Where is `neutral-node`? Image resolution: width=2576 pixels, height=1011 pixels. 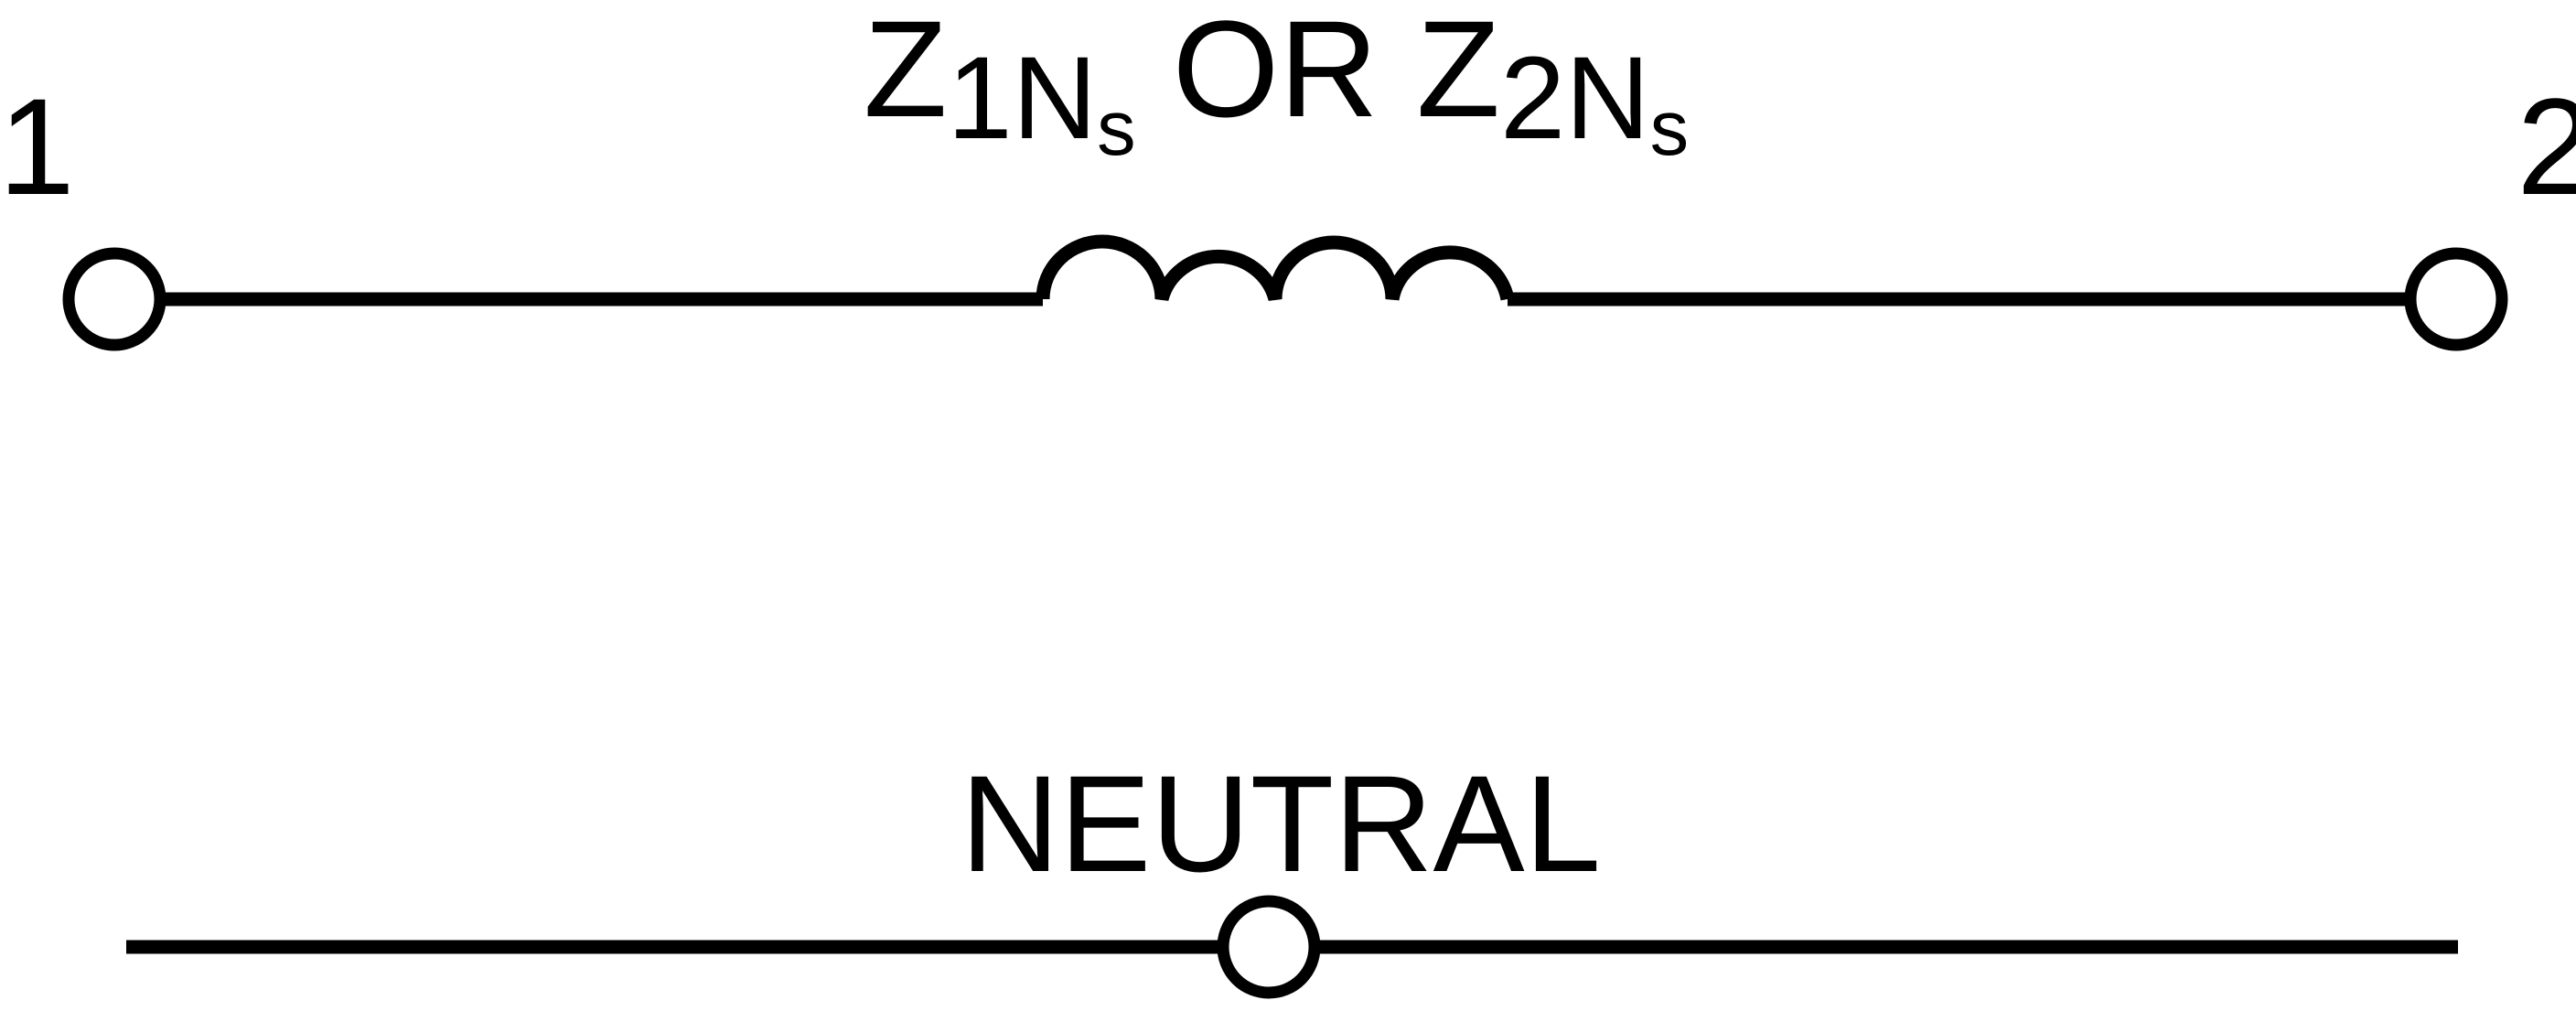
neutral-node is located at coordinates (1269, 947).